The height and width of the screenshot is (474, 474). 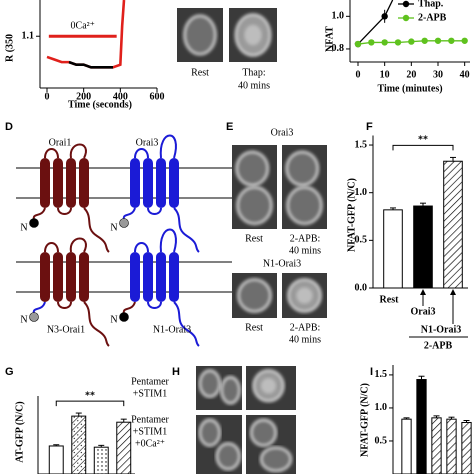 What do you see at coordinates (254, 238) in the screenshot?
I see `image-caption: Rest` at bounding box center [254, 238].